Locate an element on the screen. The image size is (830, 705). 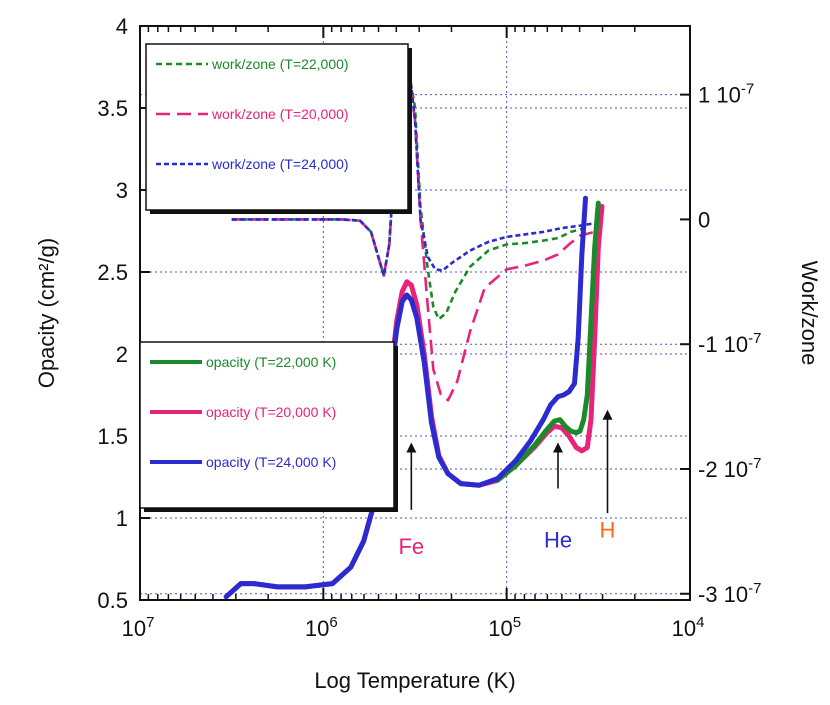
tick-label-y-left: 2 is located at coordinates (122, 354).